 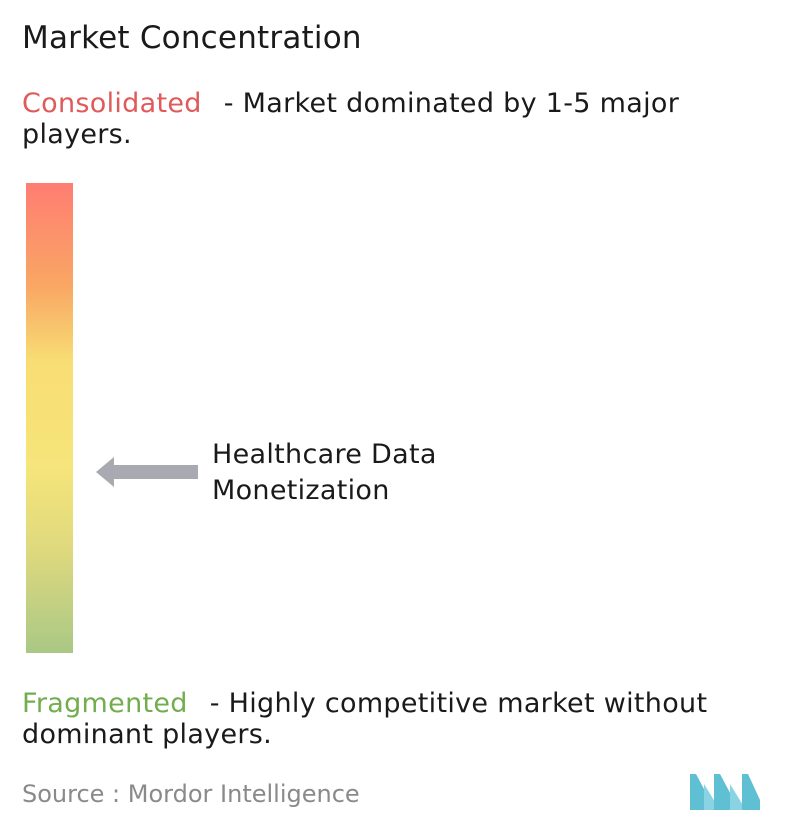 I want to click on fragmented-label: Fragmented, so click(x=105, y=703).